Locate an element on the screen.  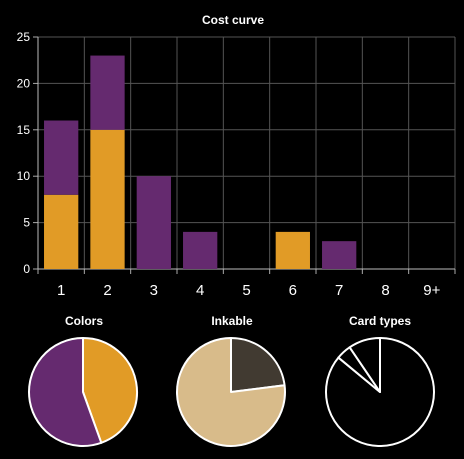
bar-segment-3-s1 is located at coordinates (153, 222).